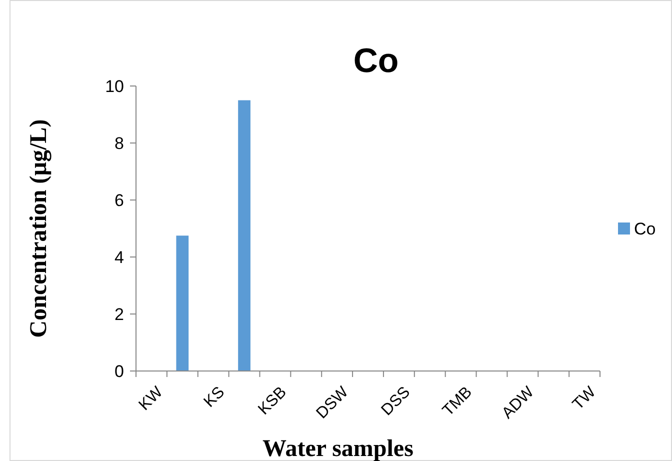 This screenshot has height=461, width=672. I want to click on legend-label: Co, so click(645, 228).